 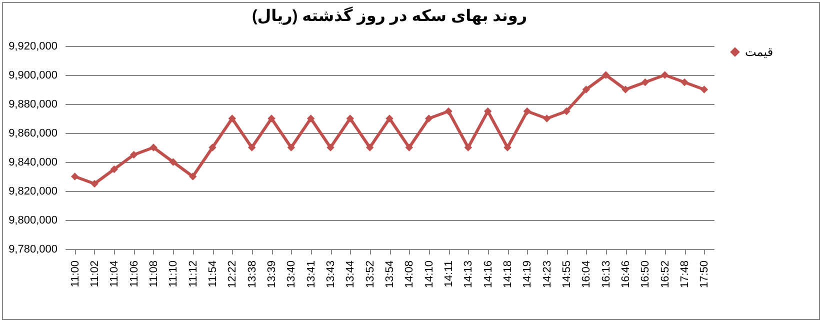 What do you see at coordinates (390, 15) in the screenshot?
I see `chart-title: روند بهای سکه در روز گذشته (ریال)` at bounding box center [390, 15].